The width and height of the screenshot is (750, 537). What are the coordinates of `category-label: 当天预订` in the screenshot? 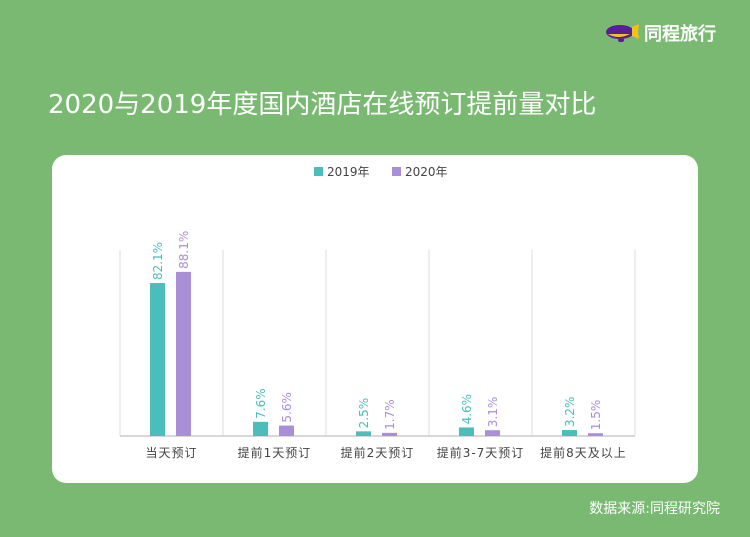 It's located at (171, 453).